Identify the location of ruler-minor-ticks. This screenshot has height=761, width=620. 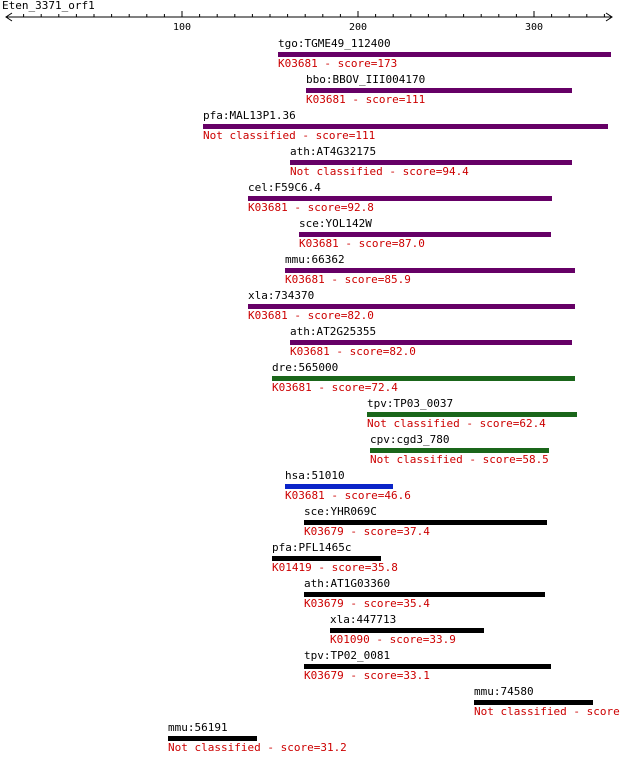
(314, 14).